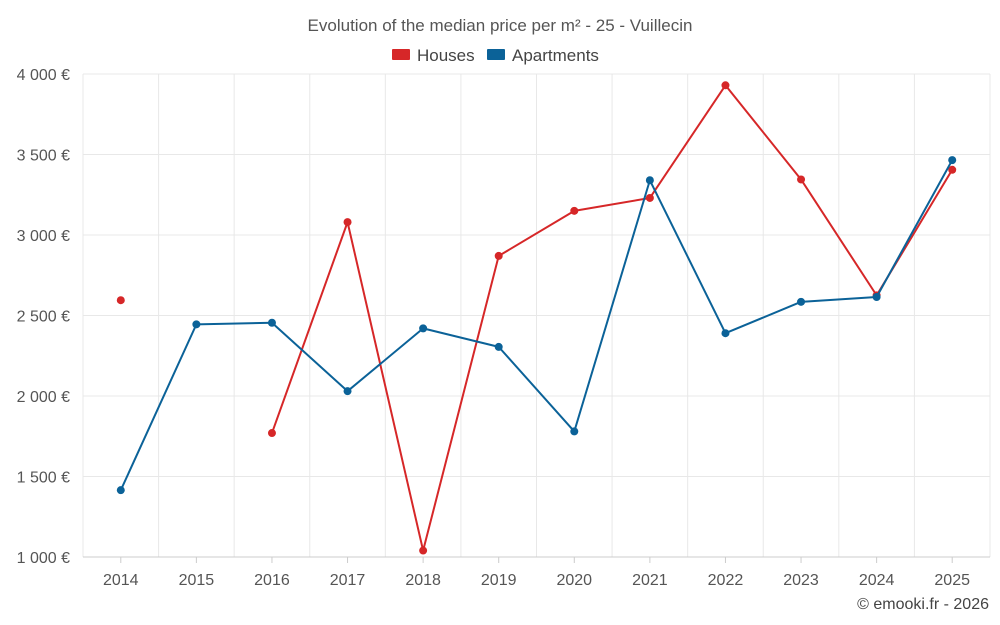 The width and height of the screenshot is (1000, 625). I want to click on x-tick-label: 2021, so click(650, 580).